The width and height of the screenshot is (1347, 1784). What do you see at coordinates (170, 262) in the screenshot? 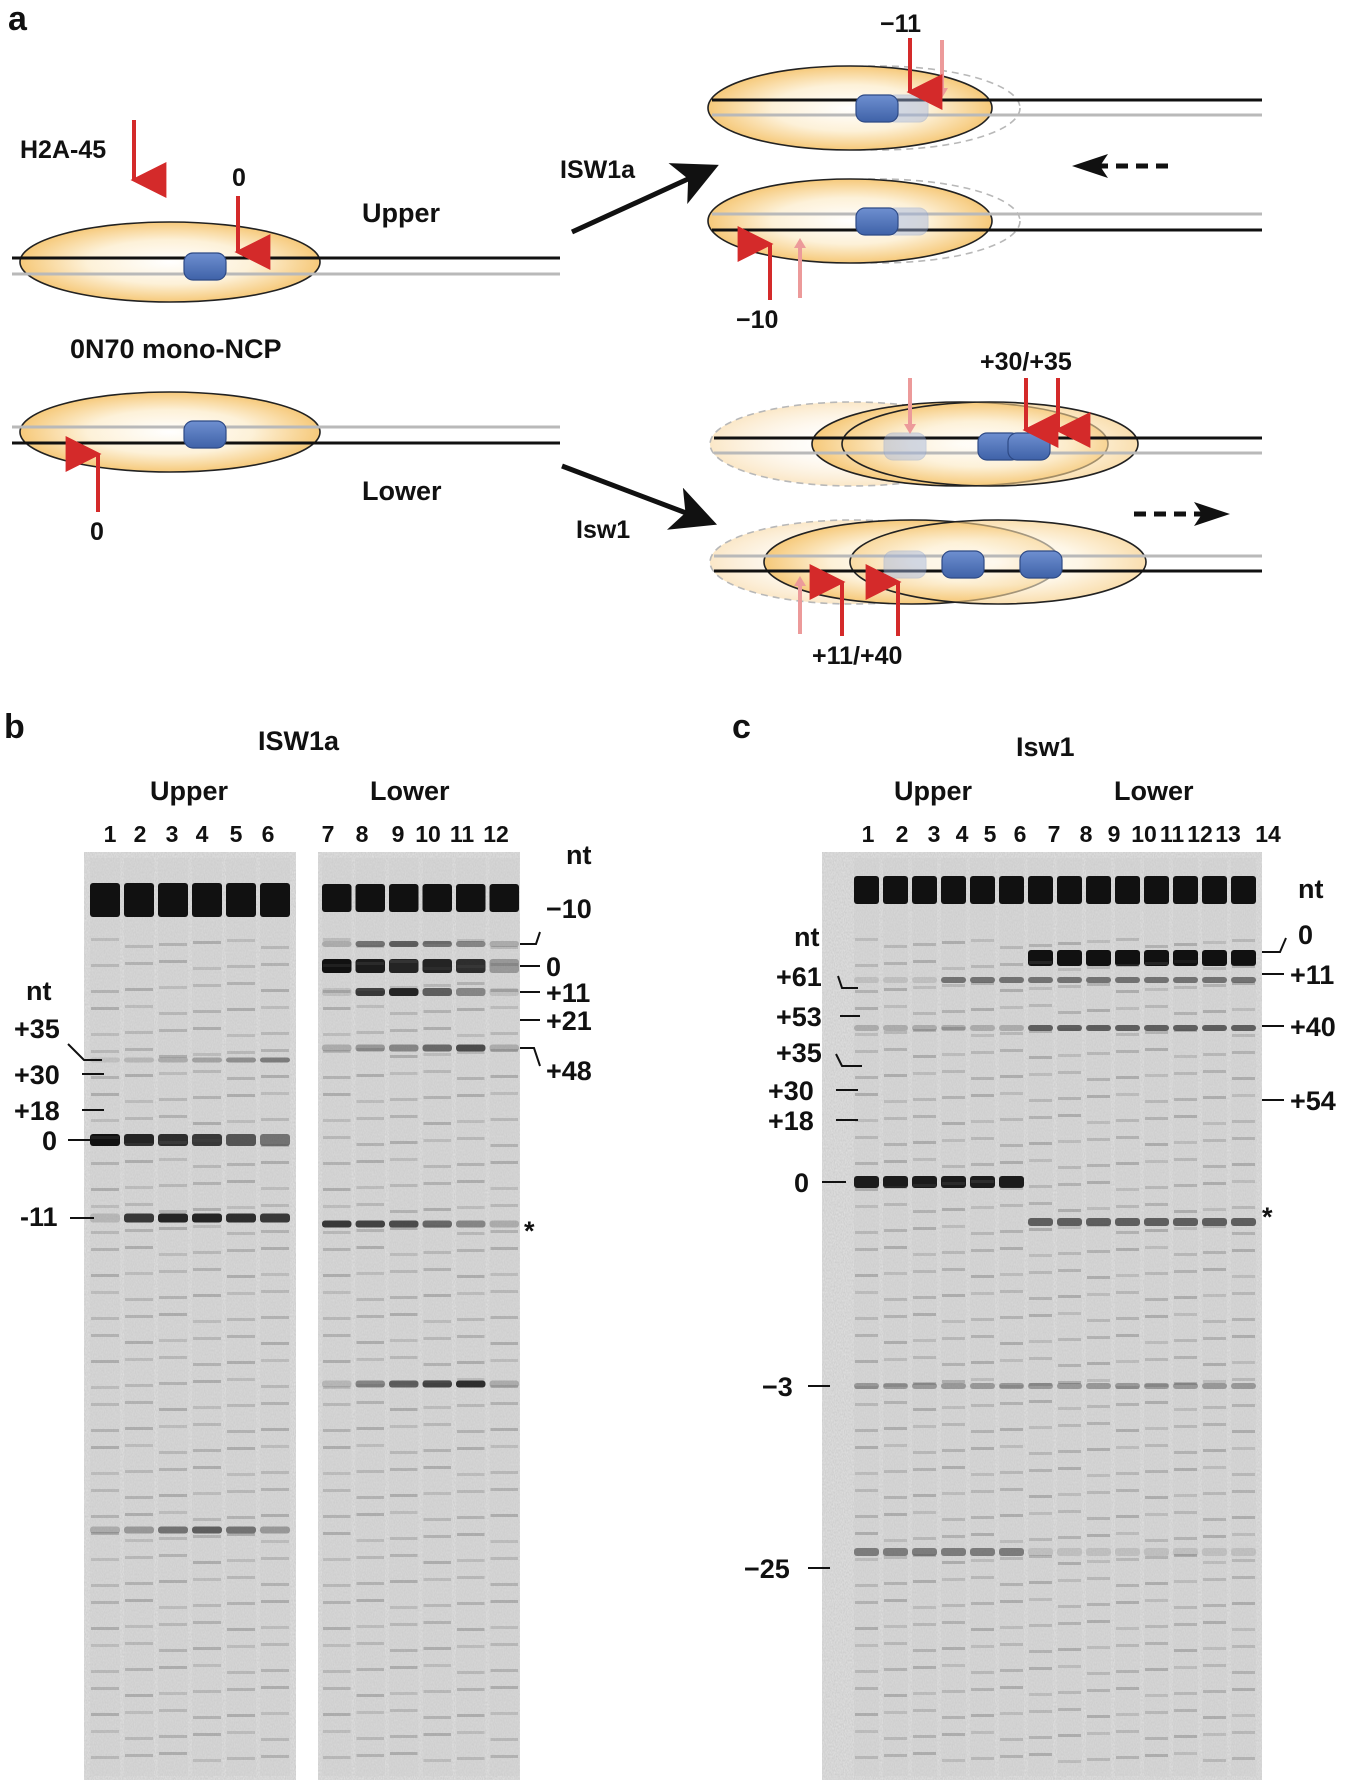
I see `upper-ncp-ellipse` at bounding box center [170, 262].